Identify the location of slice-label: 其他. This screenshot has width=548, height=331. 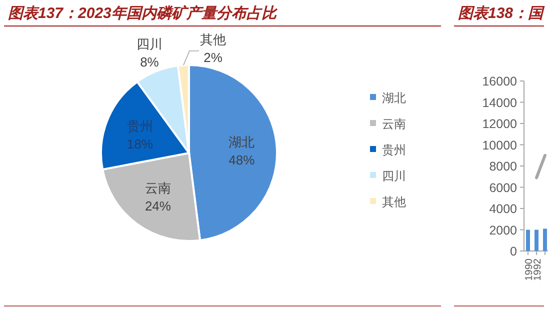
(213, 39).